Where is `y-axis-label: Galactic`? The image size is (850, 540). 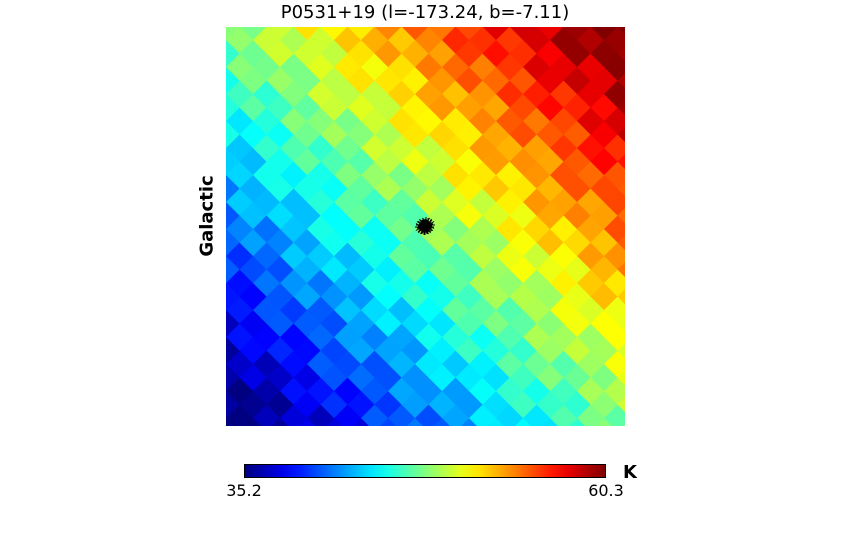
y-axis-label: Galactic is located at coordinates (207, 216).